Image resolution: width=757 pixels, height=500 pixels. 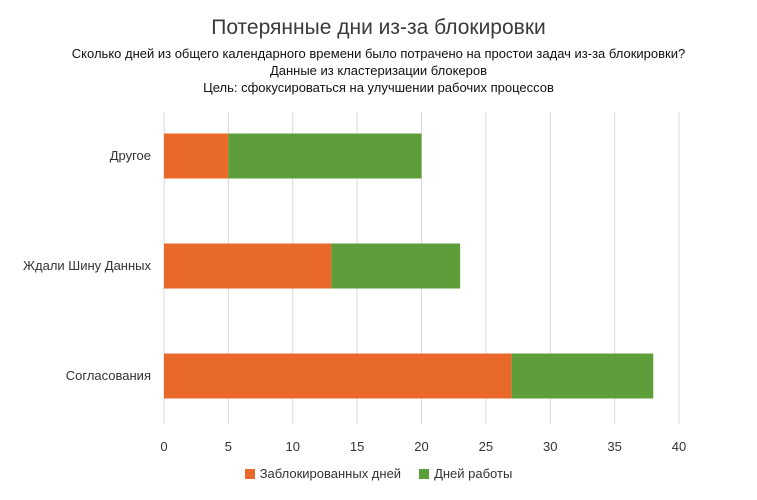 What do you see at coordinates (424, 473) in the screenshot?
I see `legend-swatch-work` at bounding box center [424, 473].